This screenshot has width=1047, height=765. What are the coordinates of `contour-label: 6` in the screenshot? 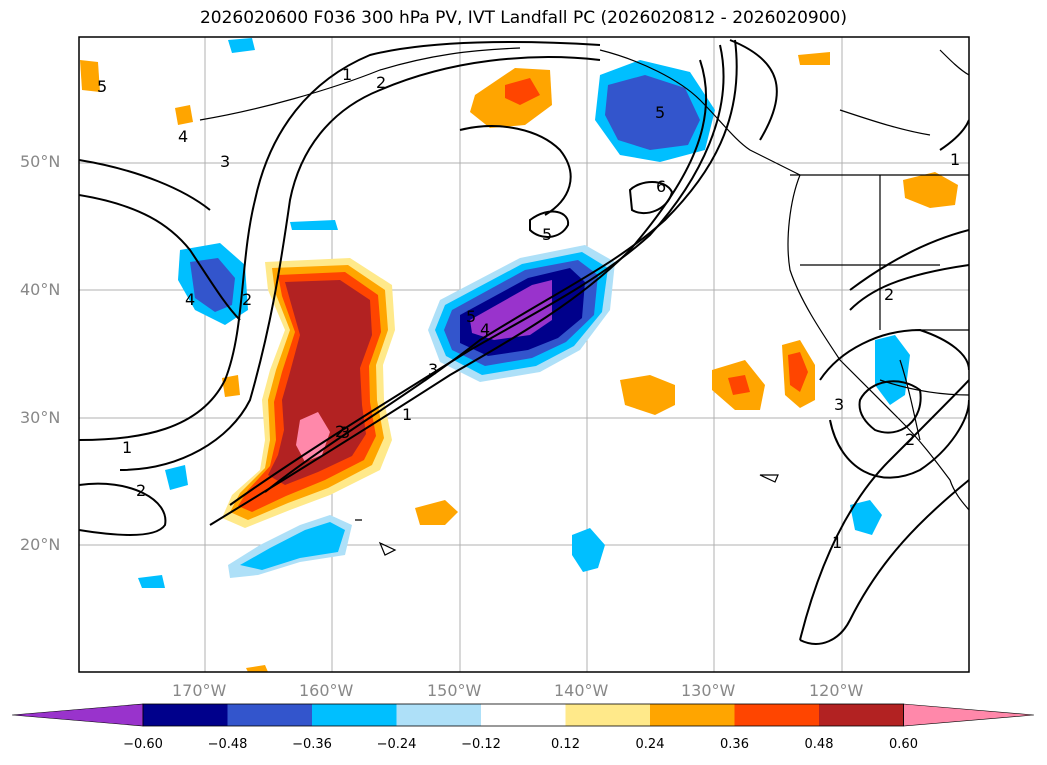 It's located at (661, 186).